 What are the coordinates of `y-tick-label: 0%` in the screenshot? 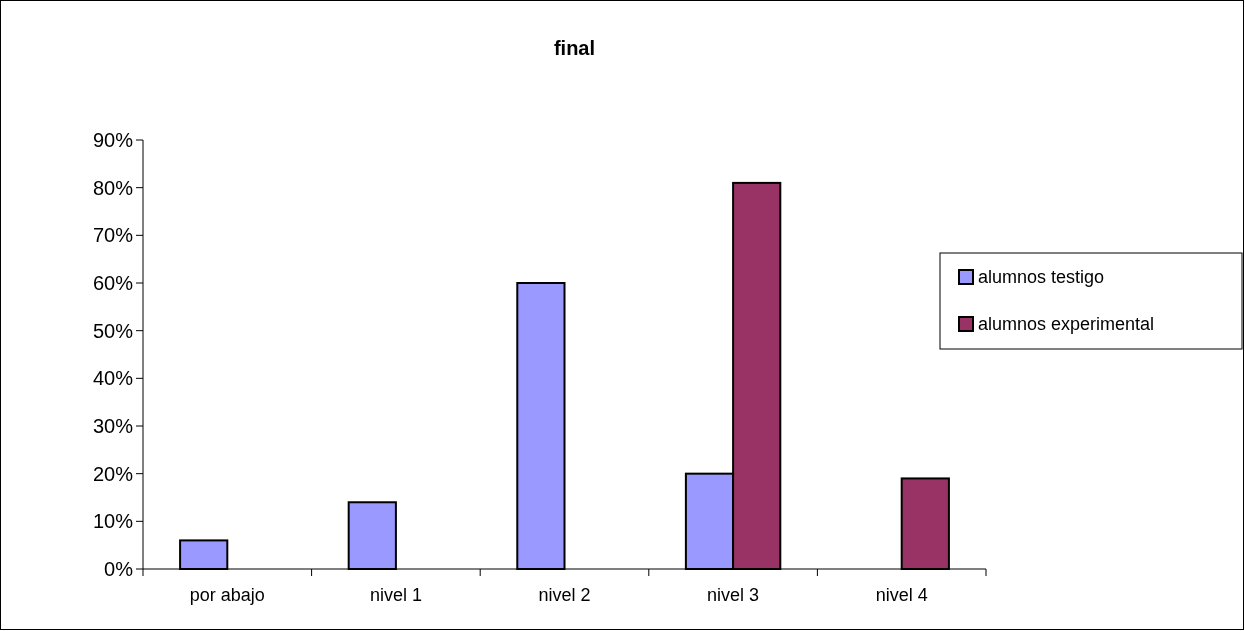 It's located at (119, 569).